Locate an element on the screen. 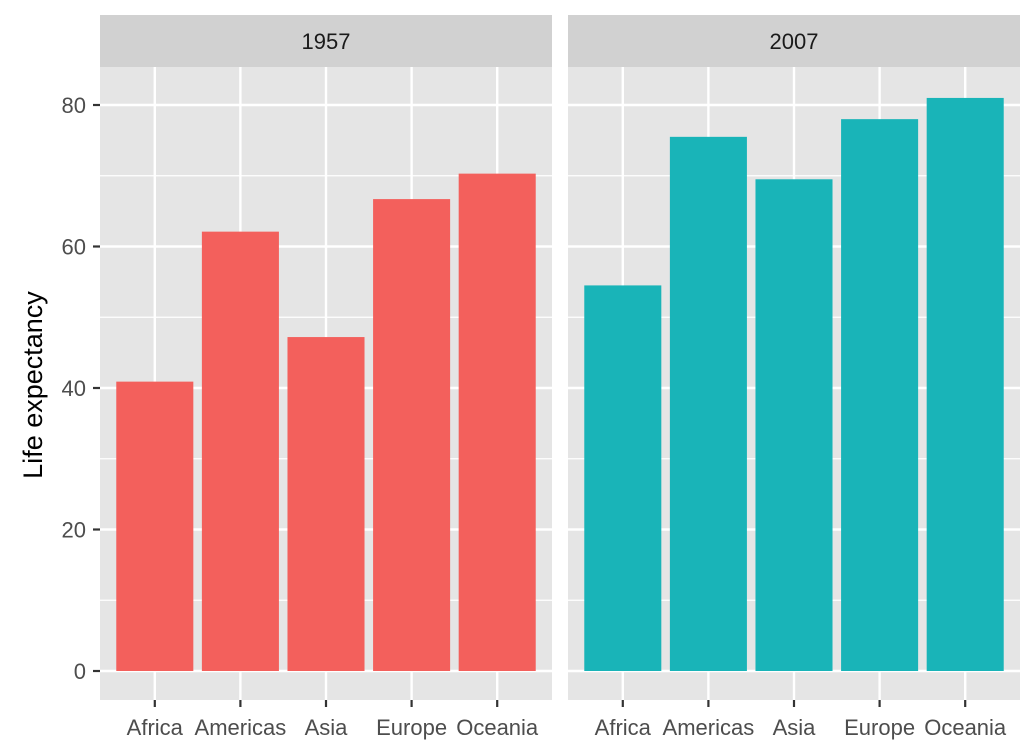 This screenshot has width=1036, height=756. bar-1957-americas is located at coordinates (240, 451).